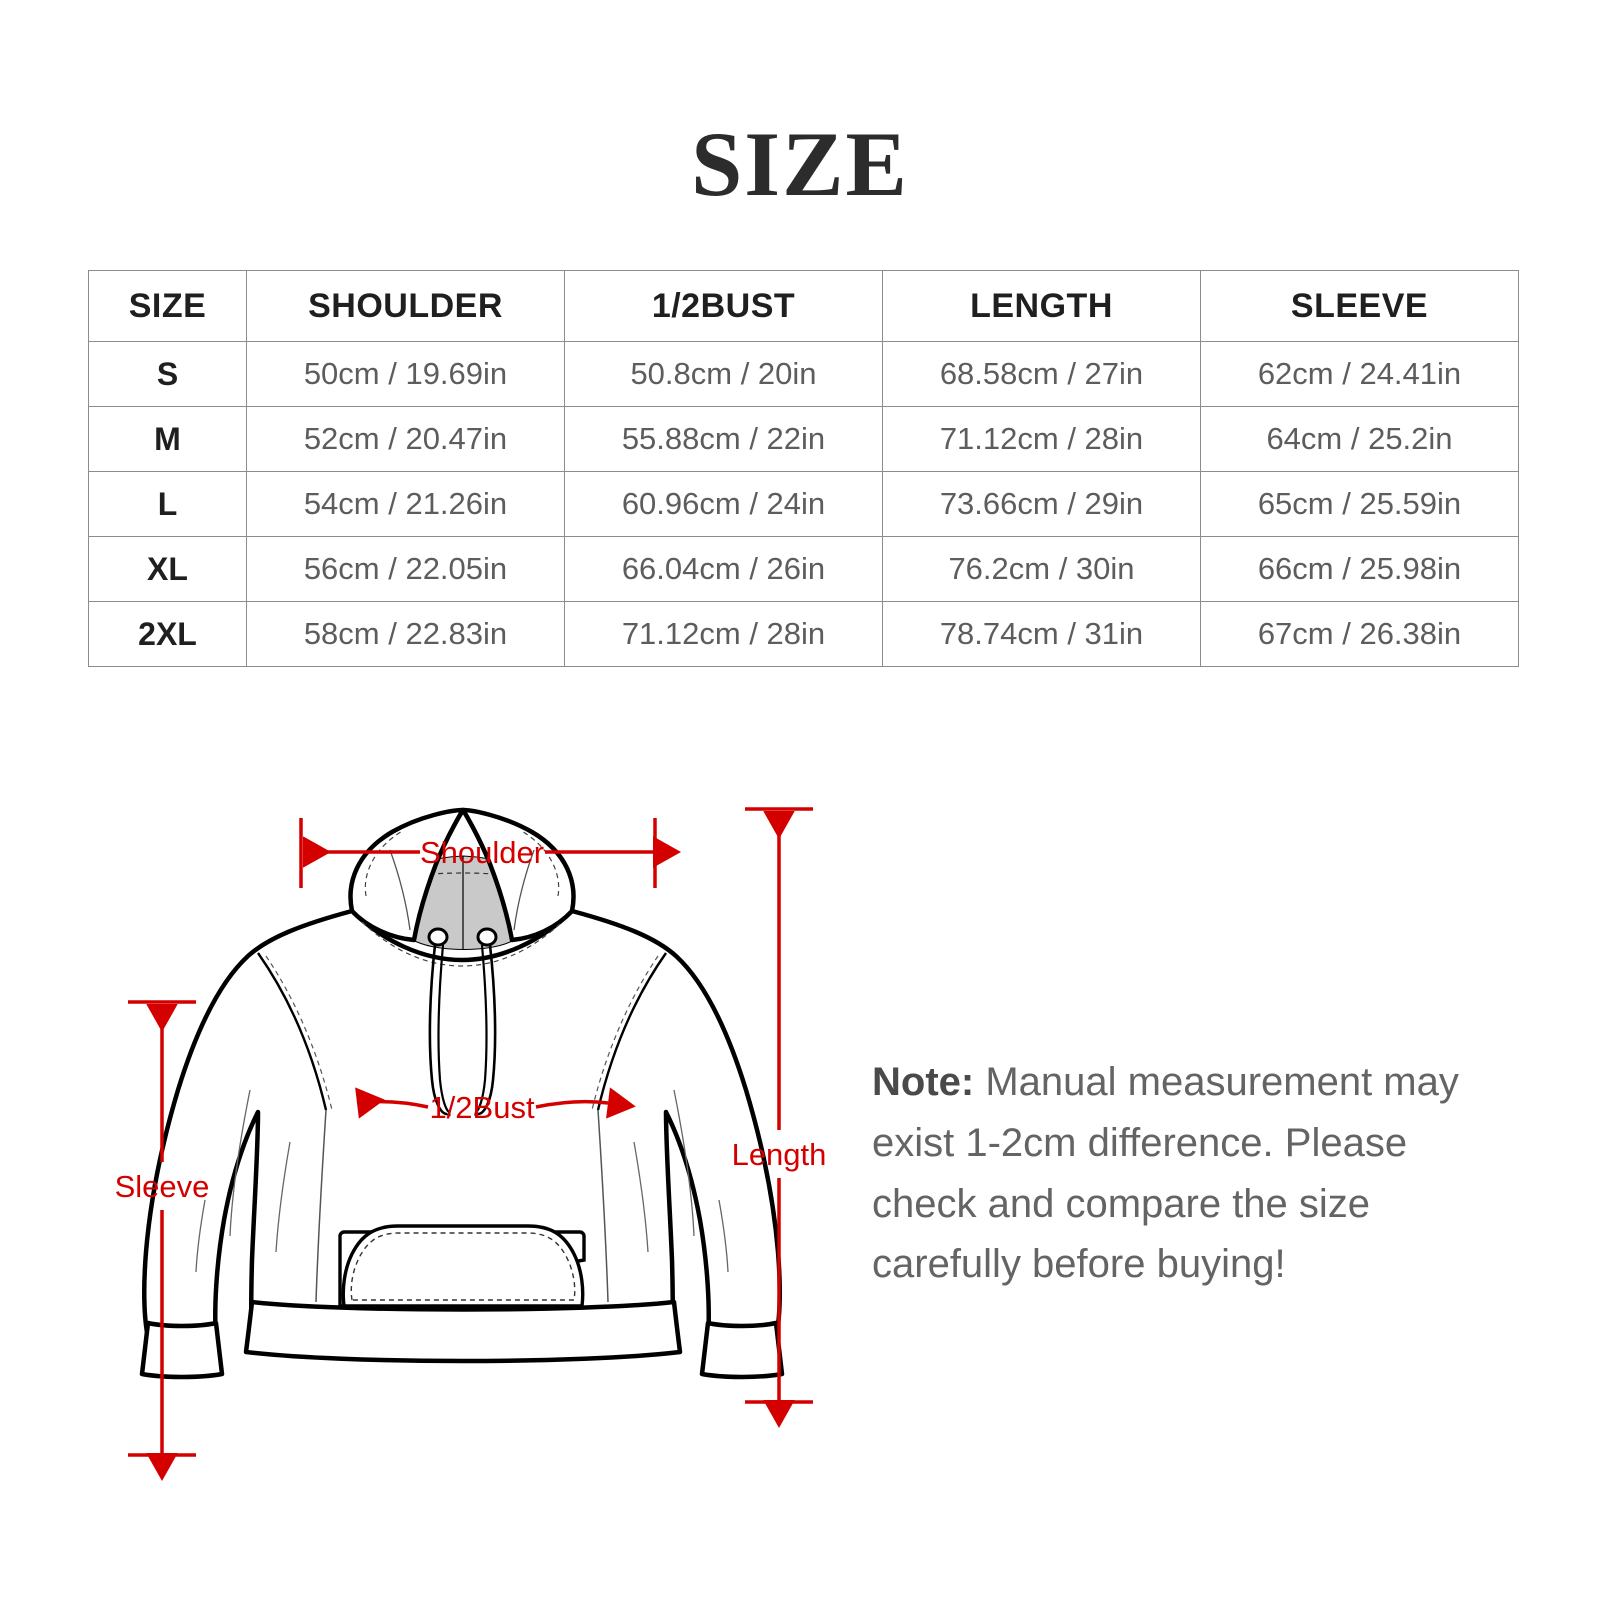 Image resolution: width=1600 pixels, height=1600 pixels. I want to click on cell-bust: 50.8cm / 20in, so click(723, 374).